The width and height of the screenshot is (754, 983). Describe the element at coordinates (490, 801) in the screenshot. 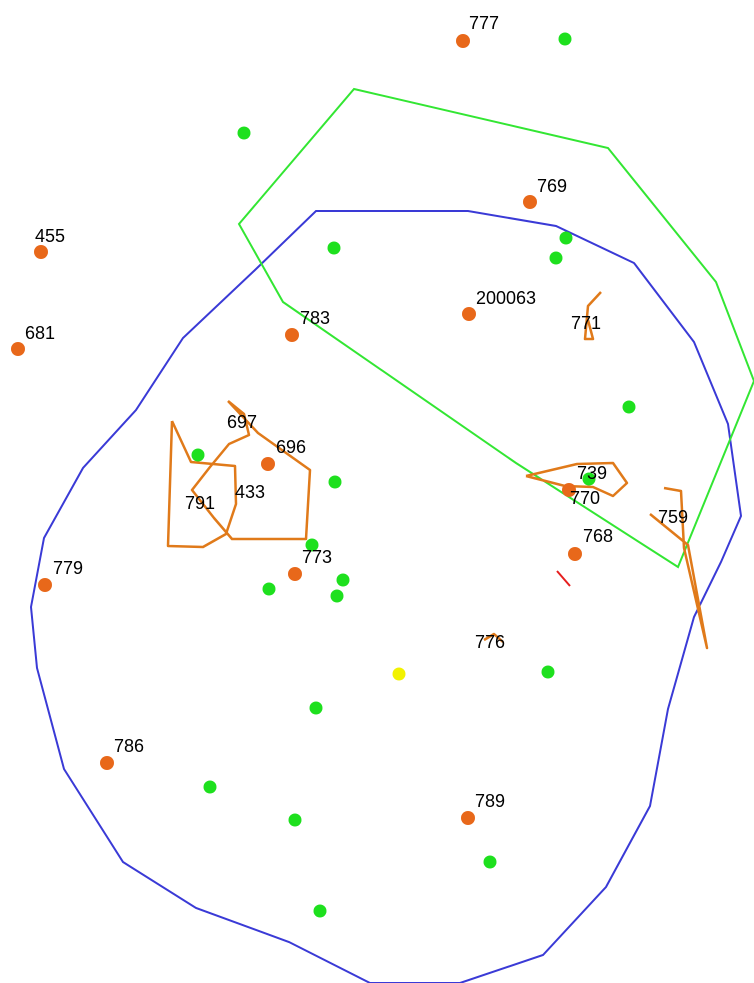

I see `label-789: 789` at that location.